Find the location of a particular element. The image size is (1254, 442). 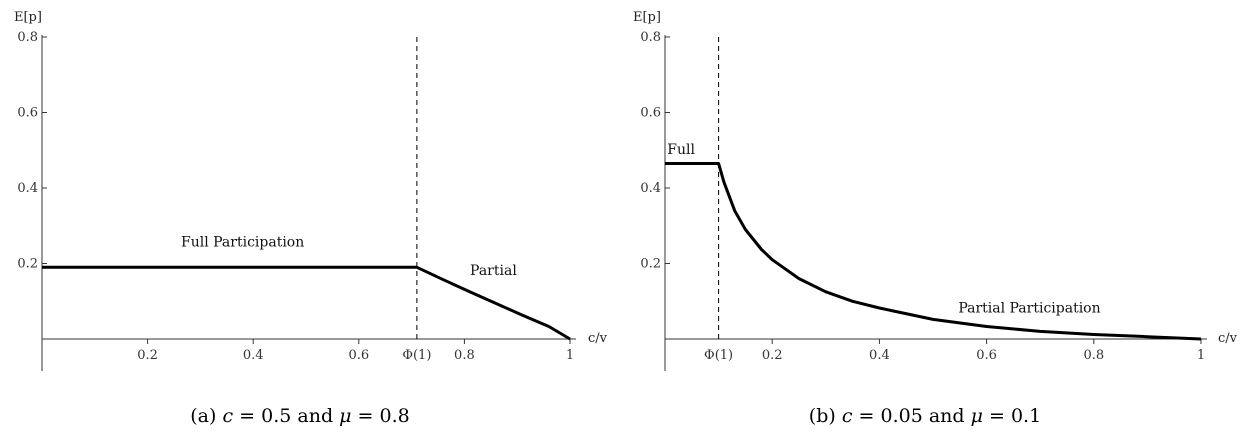

caption-part: 0.1 is located at coordinates (1026, 416).